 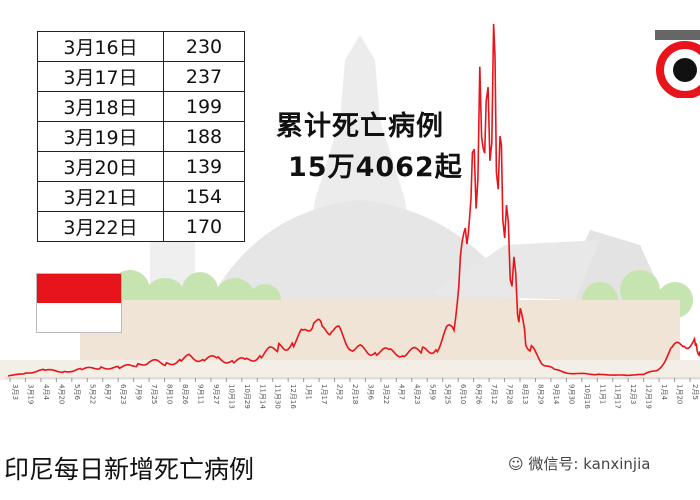 What do you see at coordinates (324, 394) in the screenshot?
I see `x-tick-label: 1月17` at bounding box center [324, 394].